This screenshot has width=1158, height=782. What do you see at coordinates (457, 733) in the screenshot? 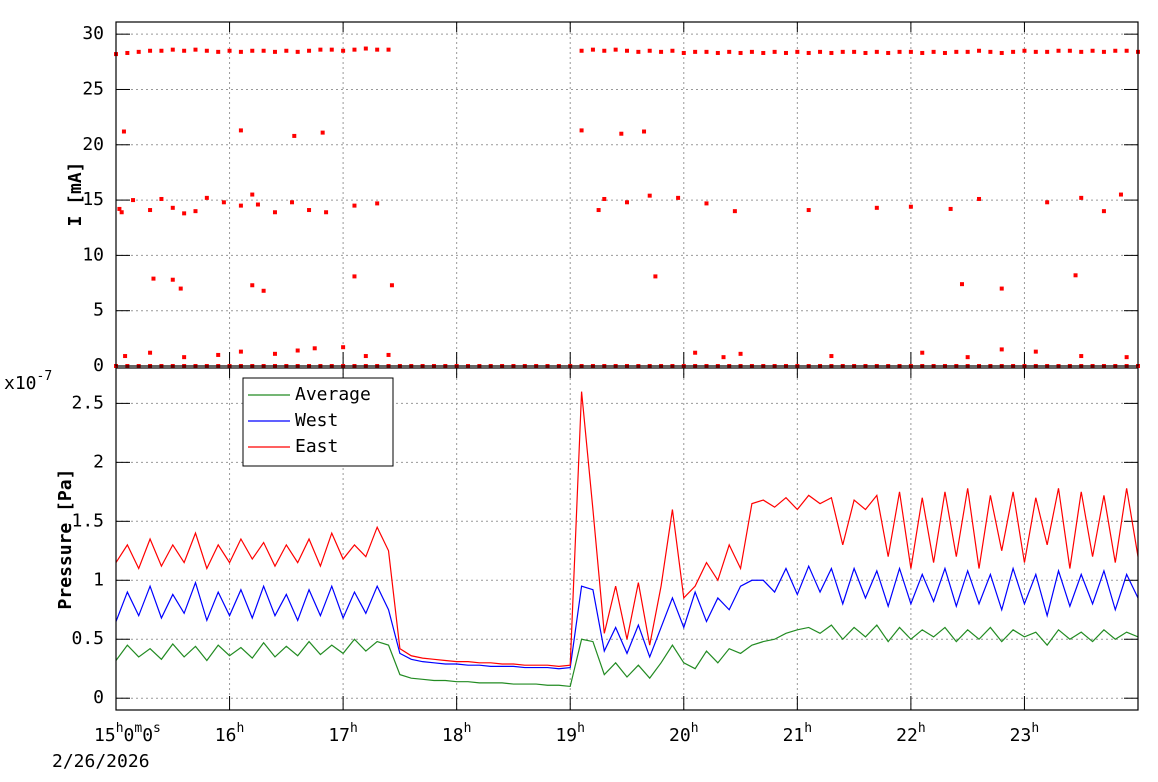
I see `x-tick-label: 18h` at bounding box center [457, 733].